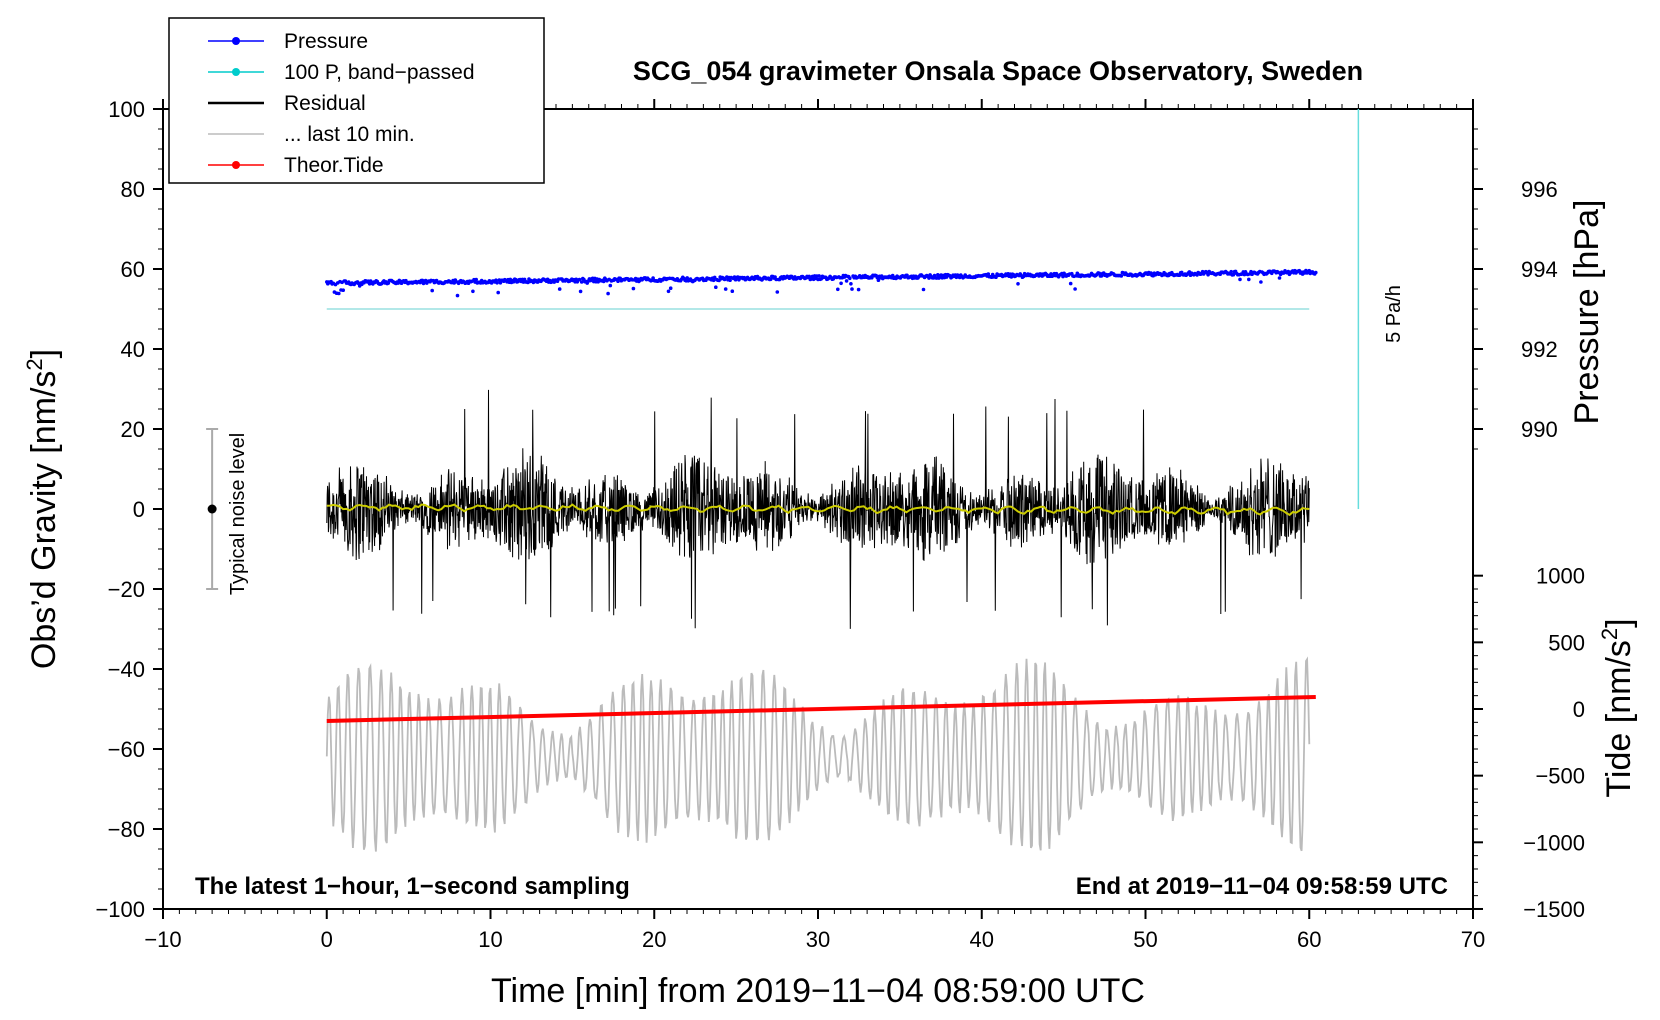 This screenshot has width=1660, height=1020. What do you see at coordinates (212, 509) in the screenshot?
I see `noise-level-dot` at bounding box center [212, 509].